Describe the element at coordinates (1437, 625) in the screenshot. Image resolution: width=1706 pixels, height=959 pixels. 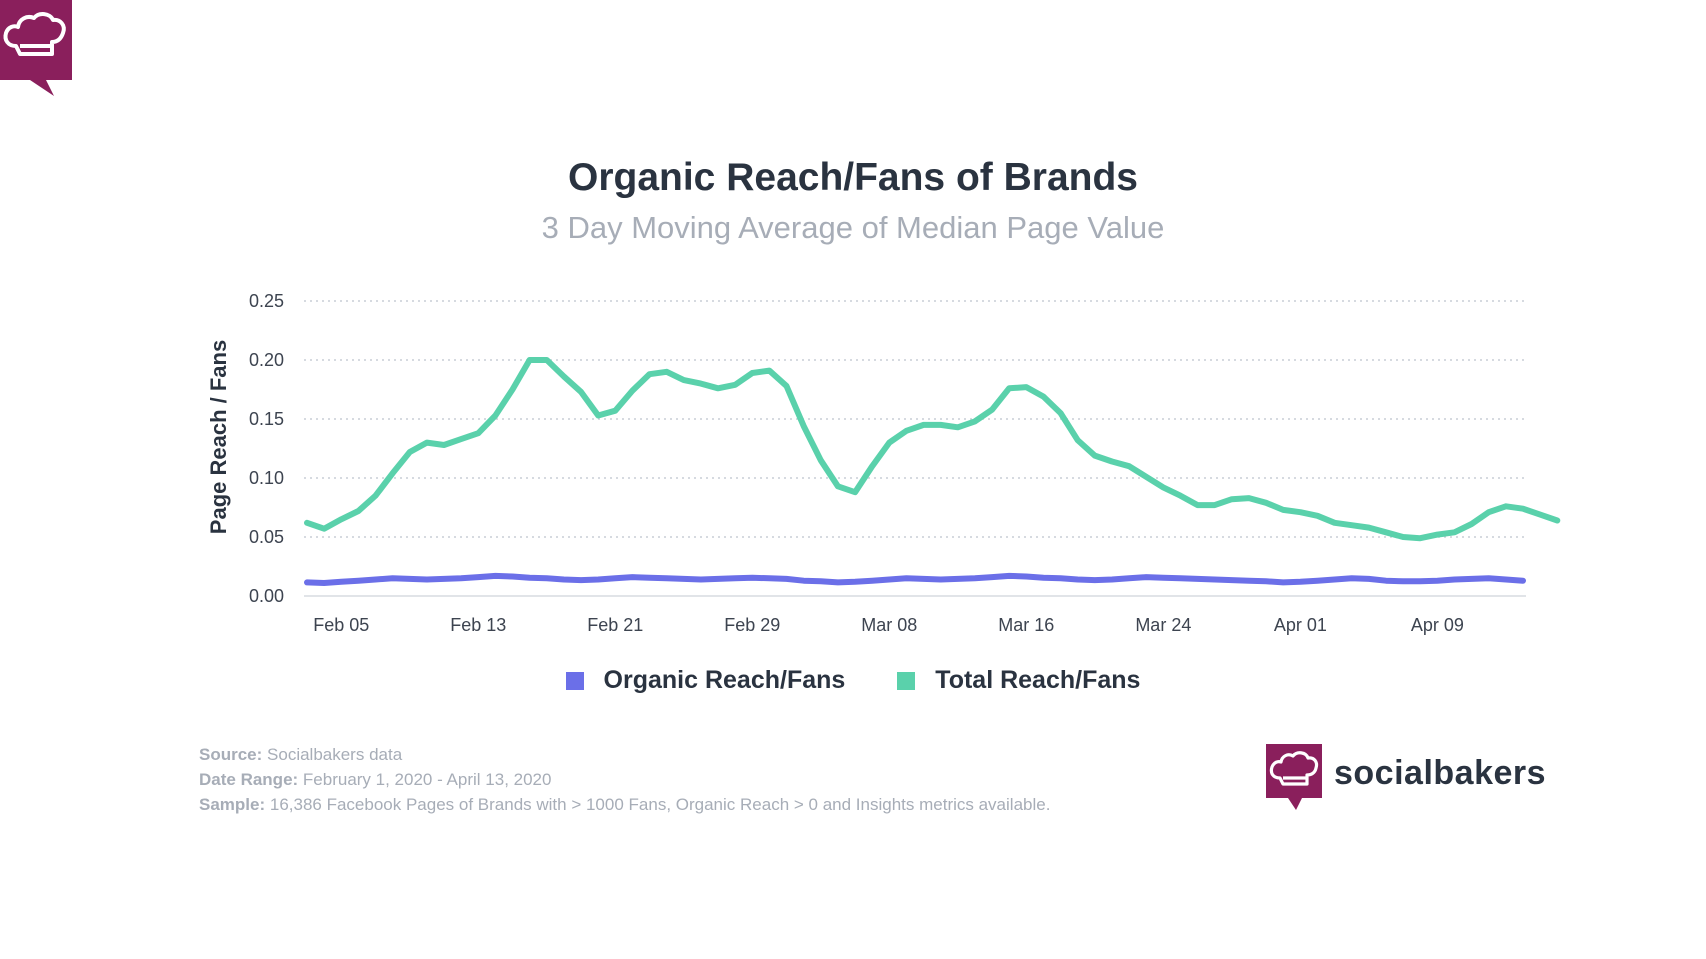
I see `x-tick-label: Apr 09` at that location.